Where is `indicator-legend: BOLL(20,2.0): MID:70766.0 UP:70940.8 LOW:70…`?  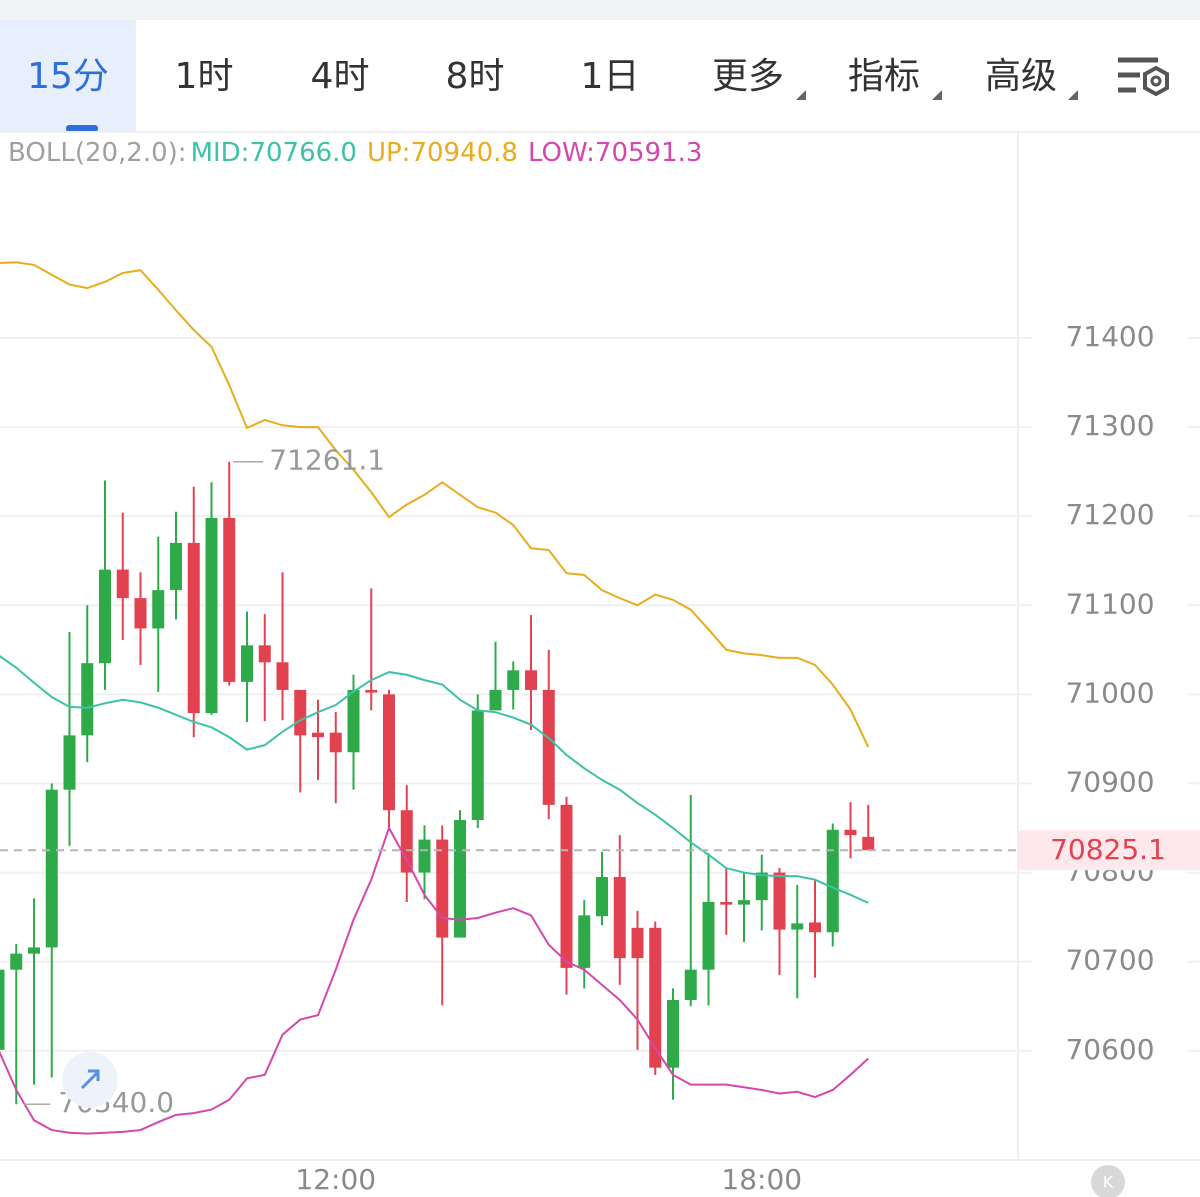
indicator-legend: BOLL(20,2.0): MID:70766.0 UP:70940.8 LOW:70… is located at coordinates (355, 153).